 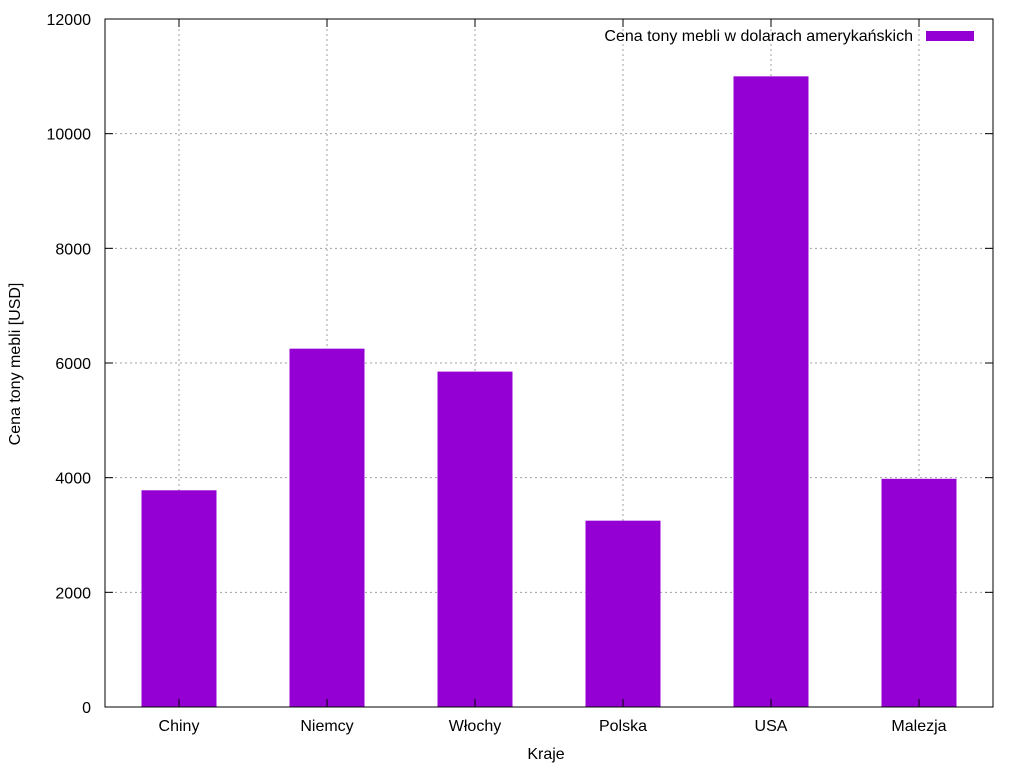 What do you see at coordinates (179, 726) in the screenshot?
I see `x-tick-label: Chiny` at bounding box center [179, 726].